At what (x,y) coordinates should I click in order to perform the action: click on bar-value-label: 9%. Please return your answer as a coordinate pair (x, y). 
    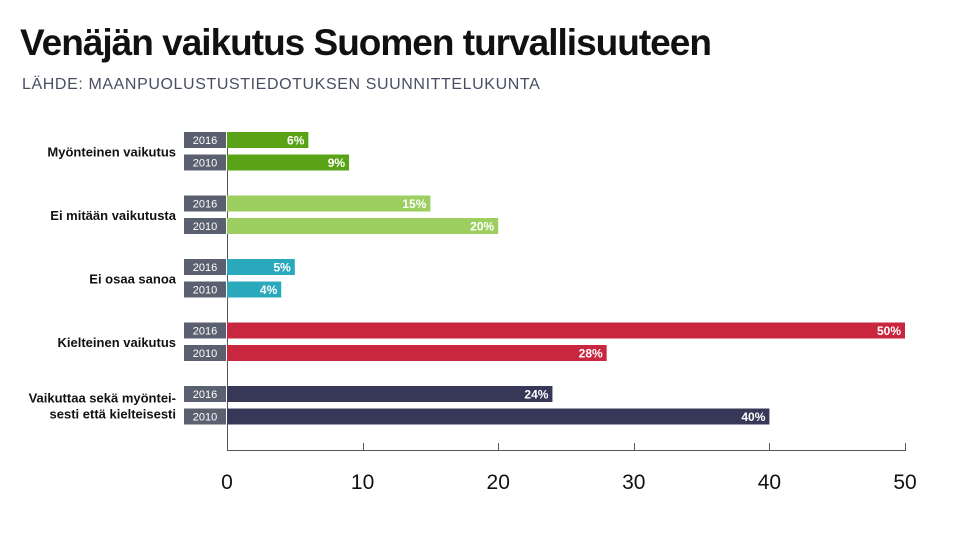
    Looking at the image, I should click on (337, 163).